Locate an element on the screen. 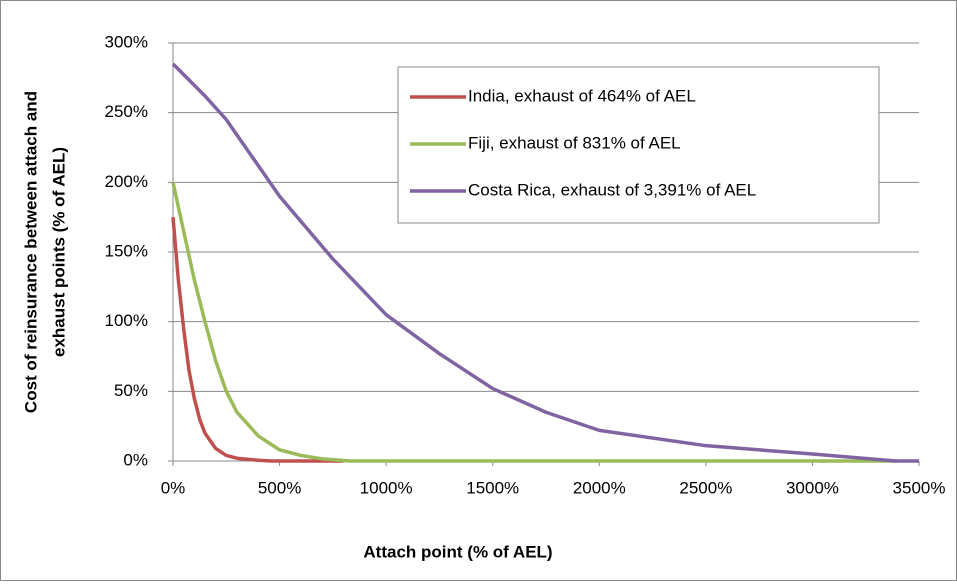  y-axis-label-line: exhaust points (% of AEL) is located at coordinates (58, 252).